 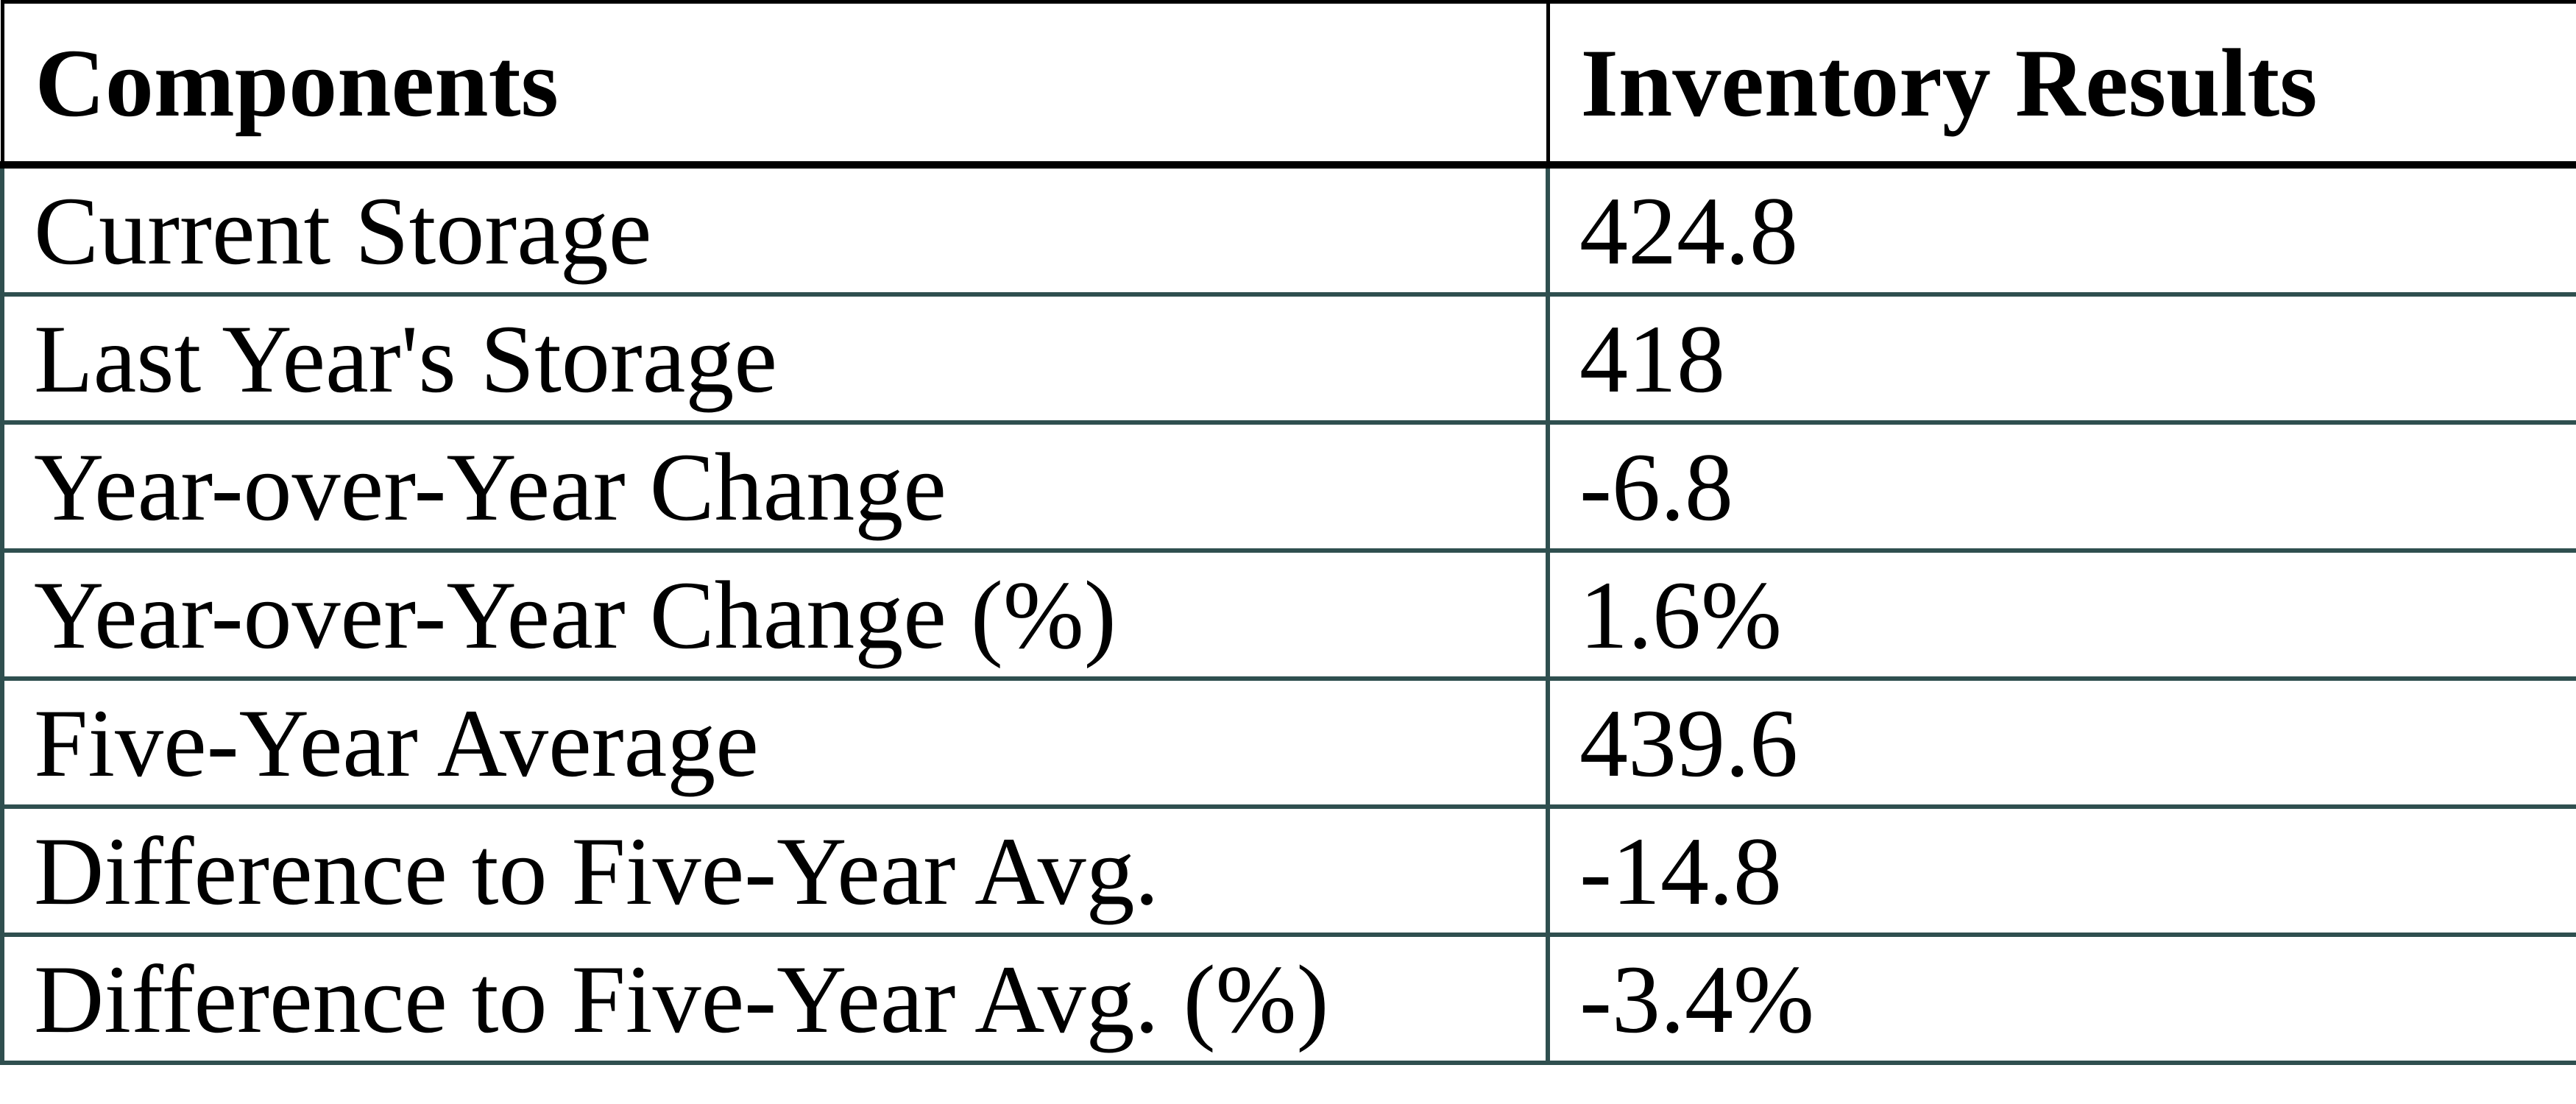 I want to click on table-row: Difference to Five-Year Avg. (%) -3.4%, so click(x=1288, y=999).